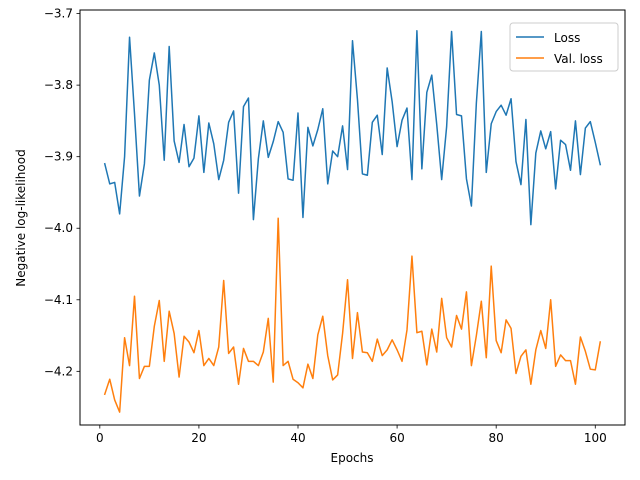 This screenshot has height=480, width=640. Describe the element at coordinates (58, 85) in the screenshot. I see `y-tick-label: −3.8` at that location.